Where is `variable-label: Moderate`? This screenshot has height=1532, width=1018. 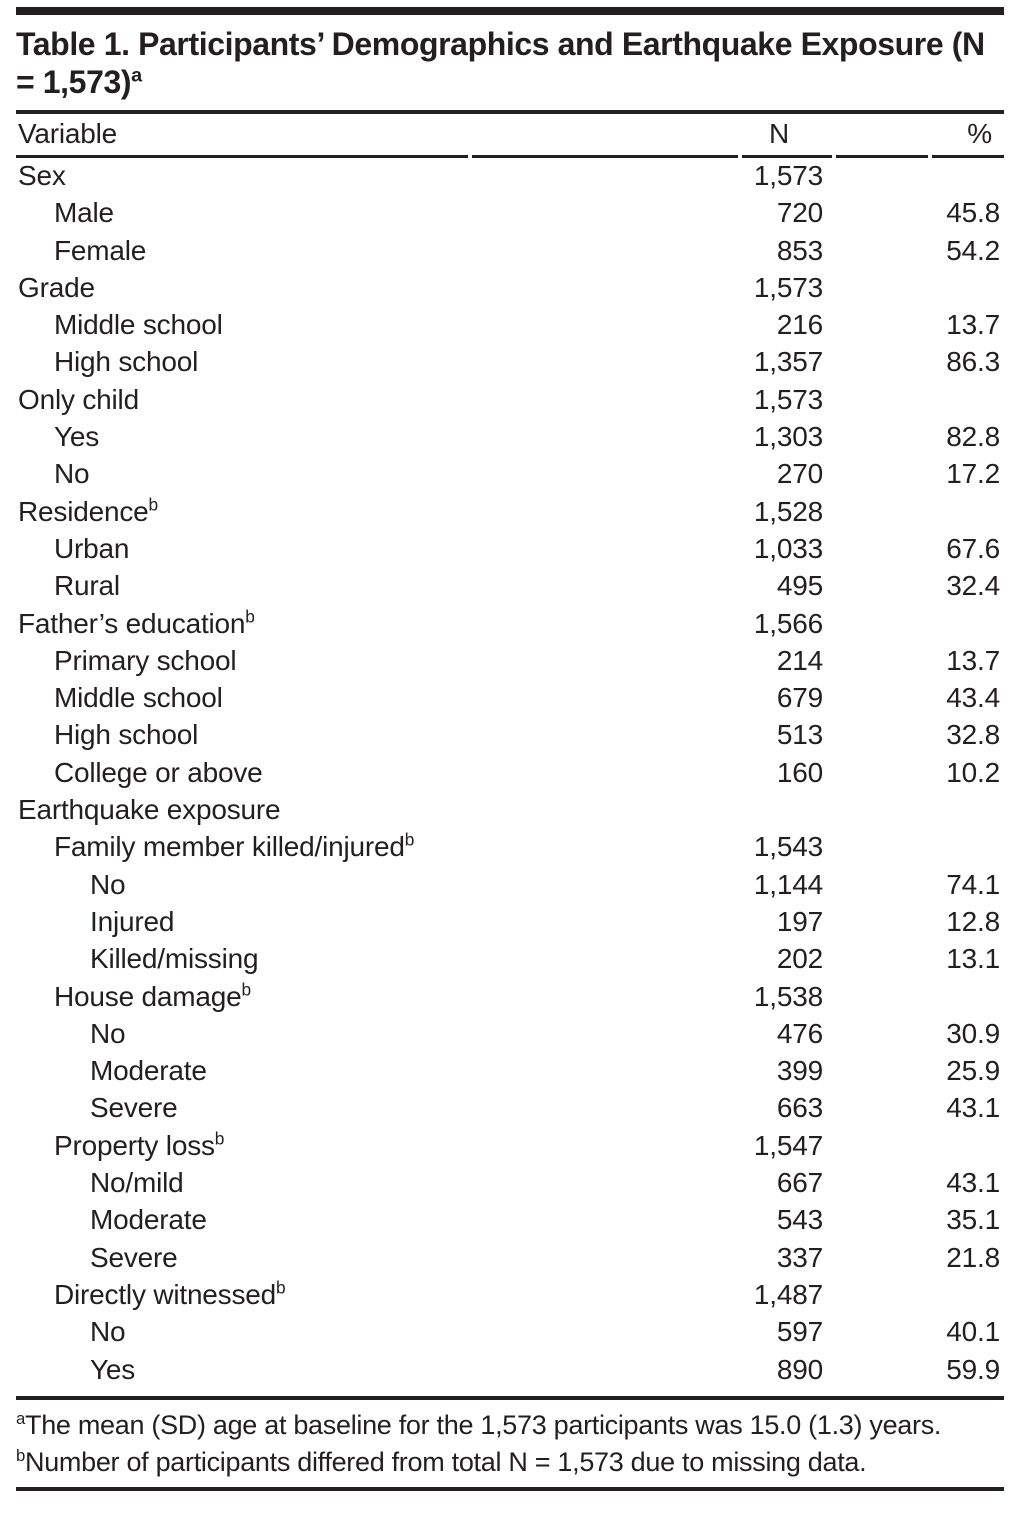 variable-label: Moderate is located at coordinates (148, 1071).